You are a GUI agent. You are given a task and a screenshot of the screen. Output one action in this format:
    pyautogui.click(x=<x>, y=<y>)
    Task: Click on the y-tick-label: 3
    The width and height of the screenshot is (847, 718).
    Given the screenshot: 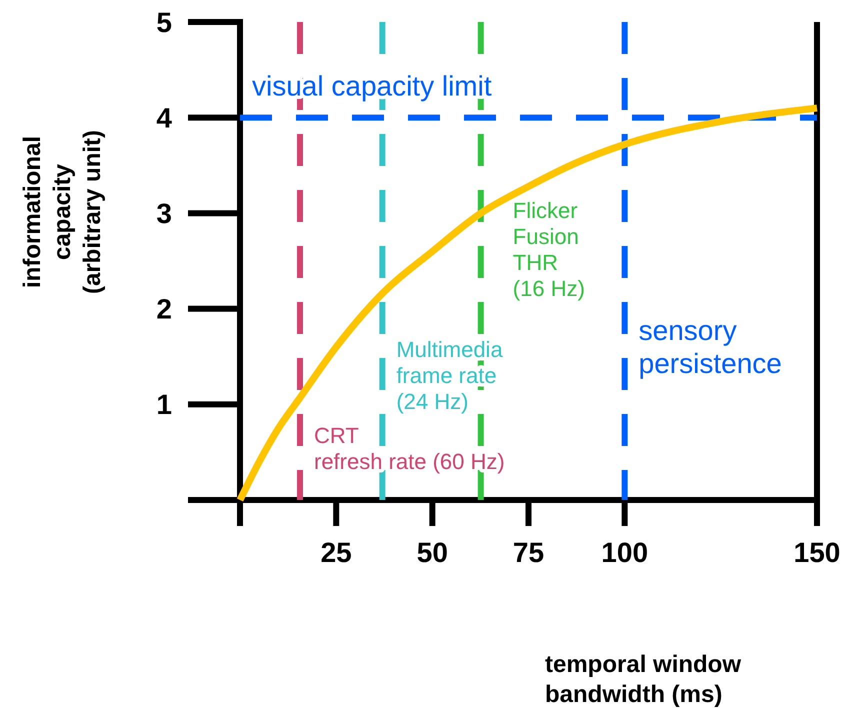 What is the action you would take?
    pyautogui.click(x=164, y=213)
    